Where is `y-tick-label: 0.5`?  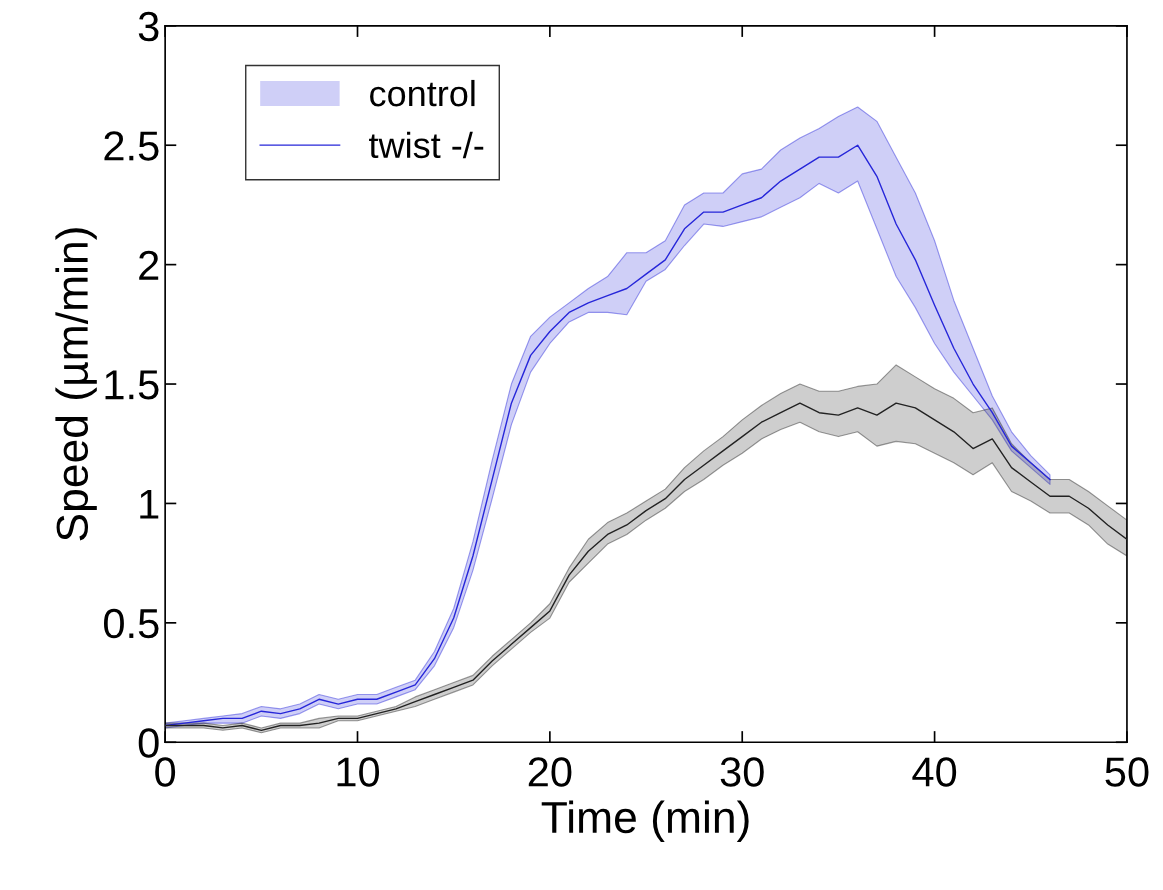
y-tick-label: 0.5 is located at coordinates (131, 623).